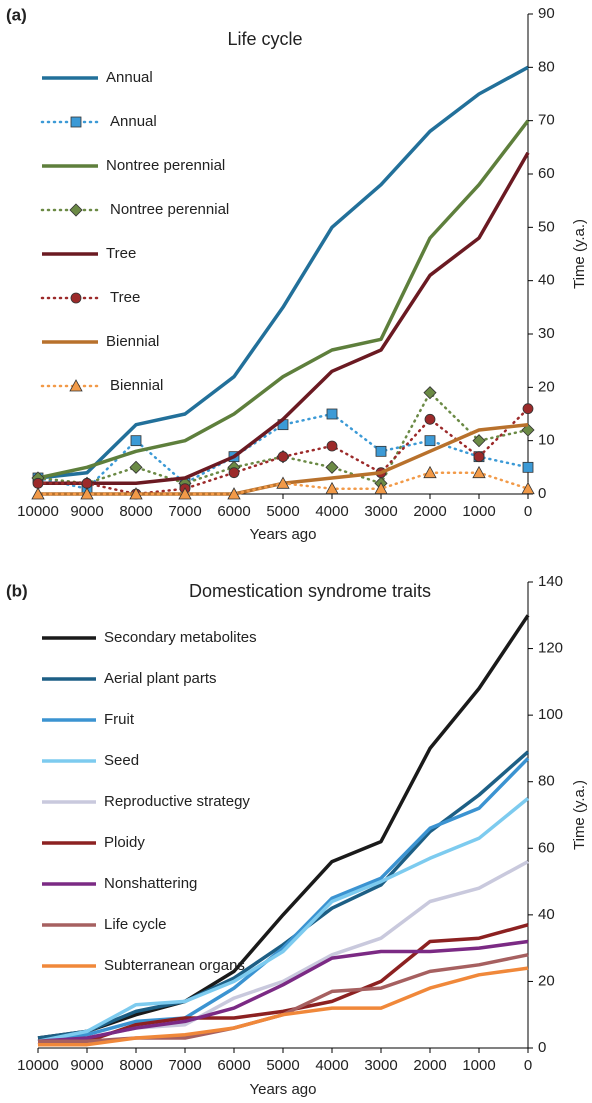 Image resolution: width=592 pixels, height=1103 pixels. What do you see at coordinates (550, 648) in the screenshot?
I see `y-tick-label: 120` at bounding box center [550, 648].